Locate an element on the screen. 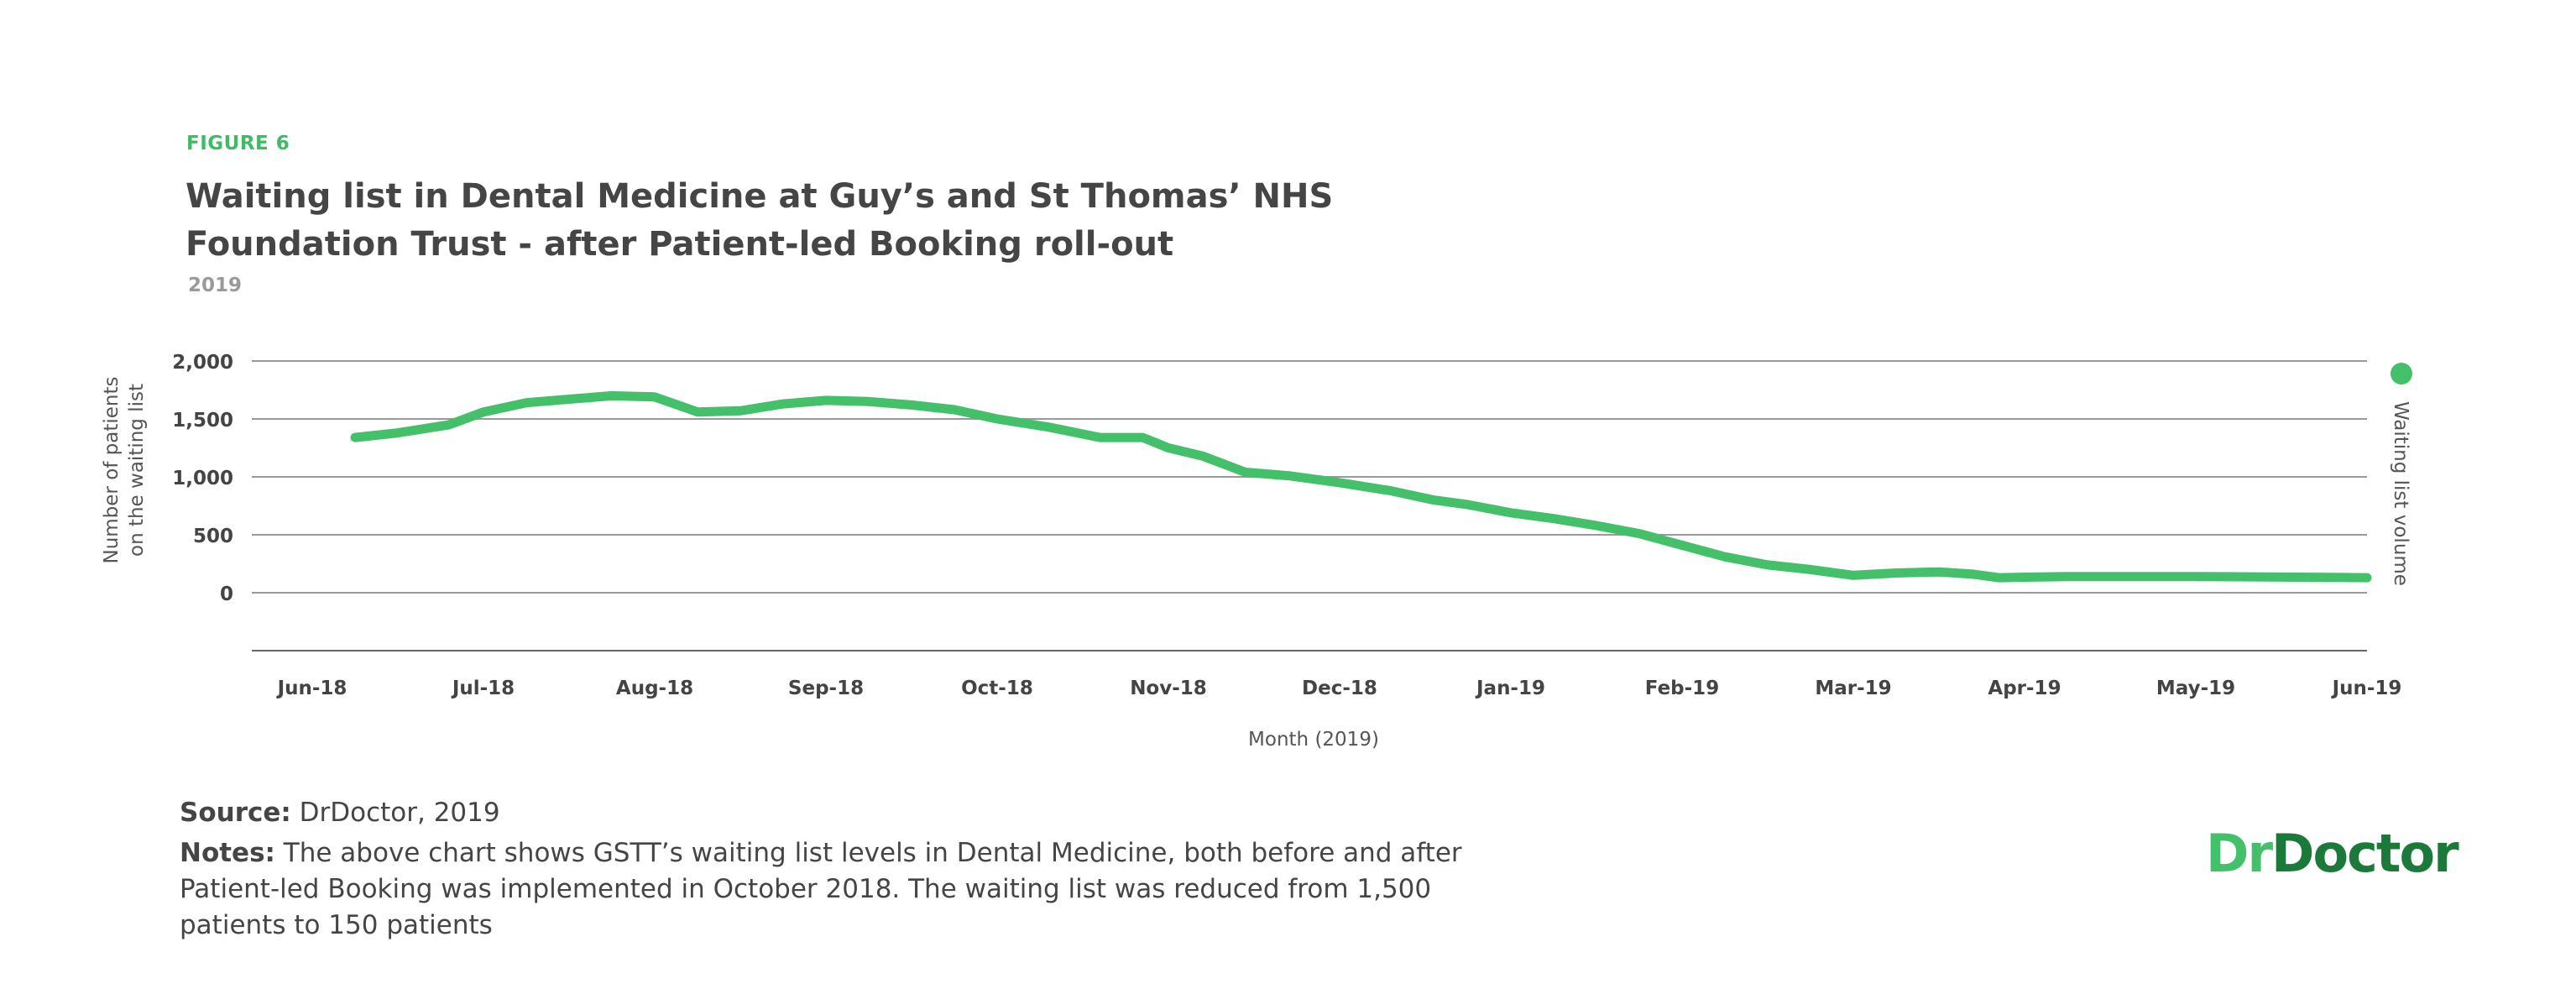  drdoctor-logo: DrDoctor is located at coordinates (2332, 853).